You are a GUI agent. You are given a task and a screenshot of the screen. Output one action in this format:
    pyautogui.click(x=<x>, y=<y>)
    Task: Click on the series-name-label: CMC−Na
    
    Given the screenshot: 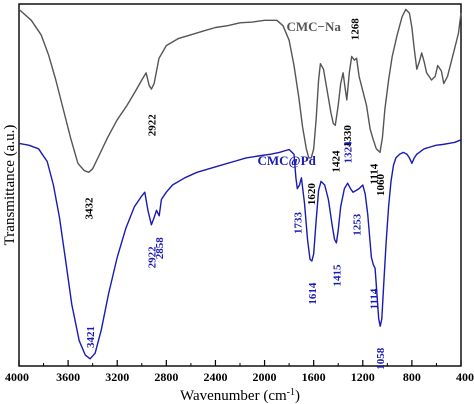 What is the action you would take?
    pyautogui.click(x=313, y=26)
    